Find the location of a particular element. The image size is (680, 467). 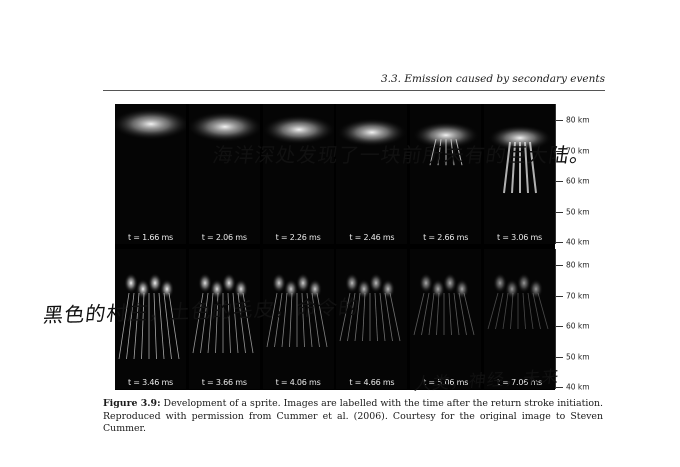

panel-time-label: t = 3.46 ms is located at coordinates (150, 382).